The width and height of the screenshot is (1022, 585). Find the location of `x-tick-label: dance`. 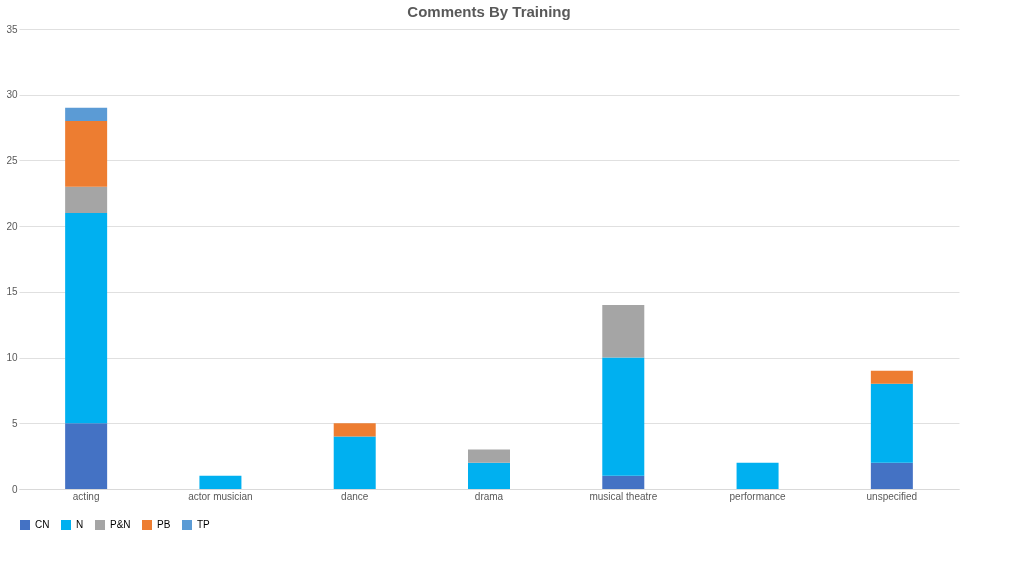

x-tick-label: dance is located at coordinates (355, 496).